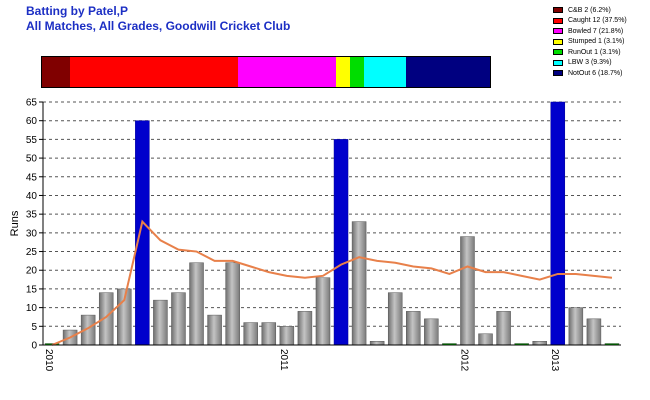  Describe the element at coordinates (32, 121) in the screenshot. I see `y-tick-label: 60` at that location.